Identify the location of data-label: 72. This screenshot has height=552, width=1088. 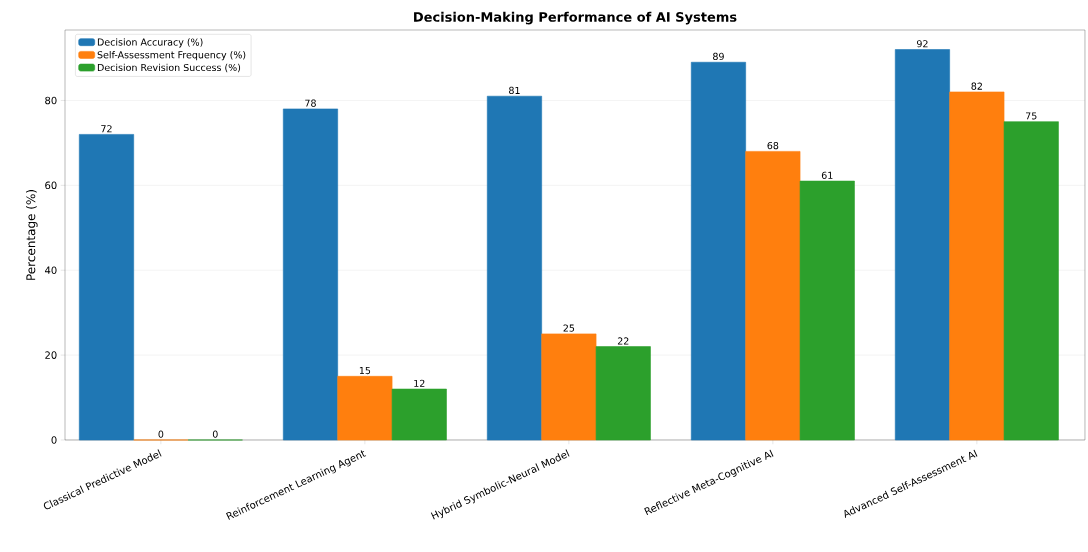
(106, 129).